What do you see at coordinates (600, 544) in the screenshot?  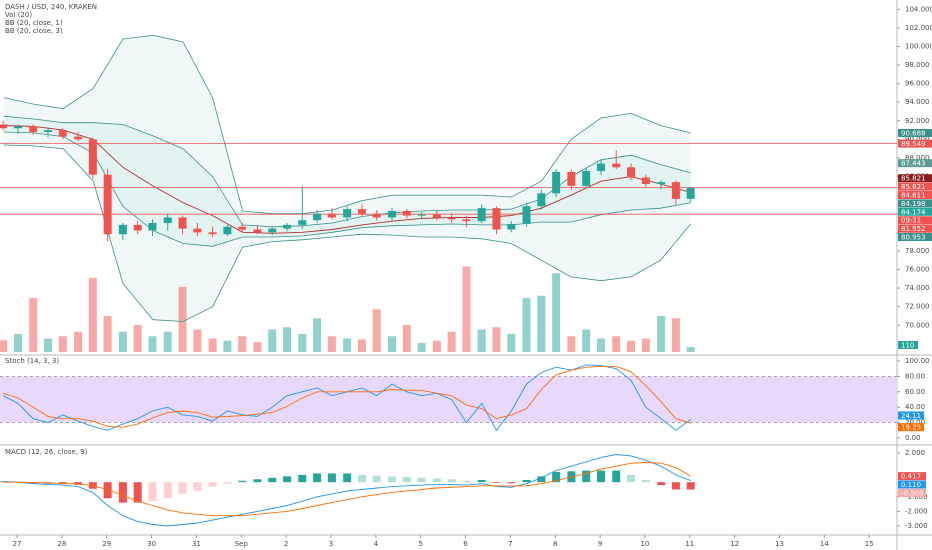 I see `x-tick-label: 9` at bounding box center [600, 544].